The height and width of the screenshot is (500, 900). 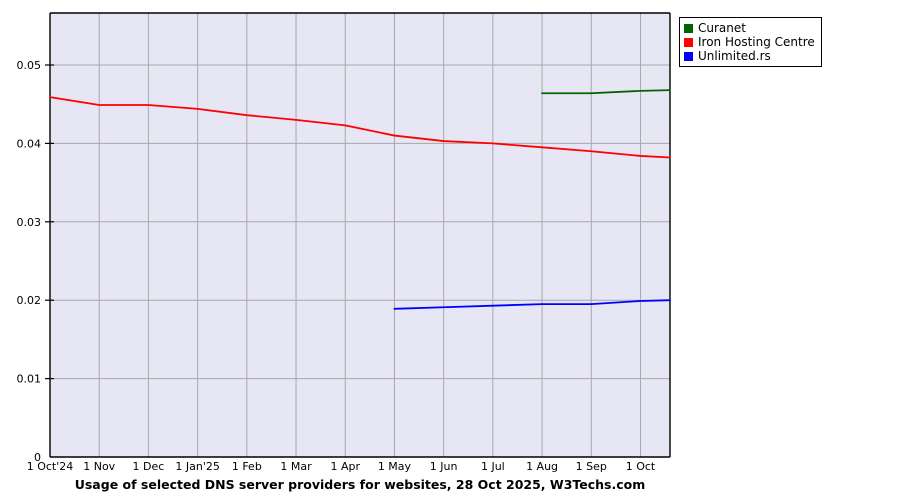 What do you see at coordinates (345, 466) in the screenshot?
I see `x-tick-label: 1 Apr` at bounding box center [345, 466].